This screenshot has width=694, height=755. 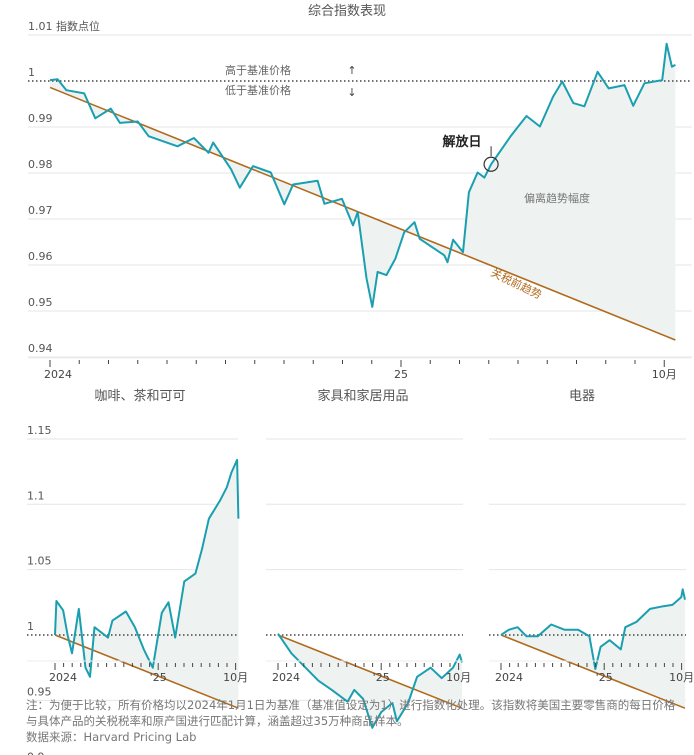 I want to click on y-tick-label: 0.9, so click(x=36, y=753).